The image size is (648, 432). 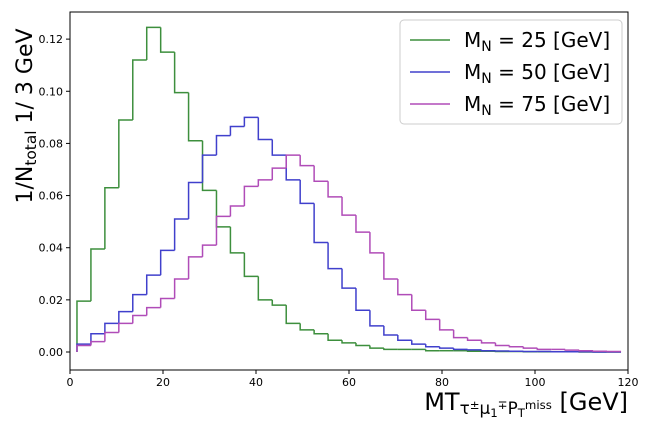 I want to click on x-tick-label: 100, so click(x=535, y=382).